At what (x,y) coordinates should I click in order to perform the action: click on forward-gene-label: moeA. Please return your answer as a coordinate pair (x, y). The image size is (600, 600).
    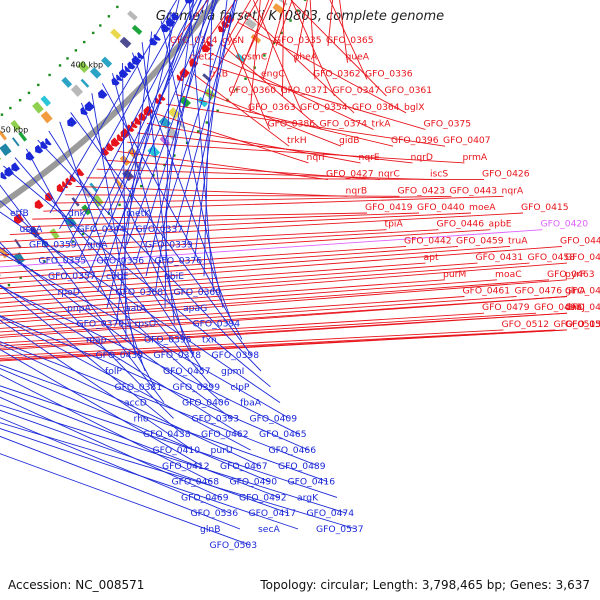
    Looking at the image, I should click on (482, 207).